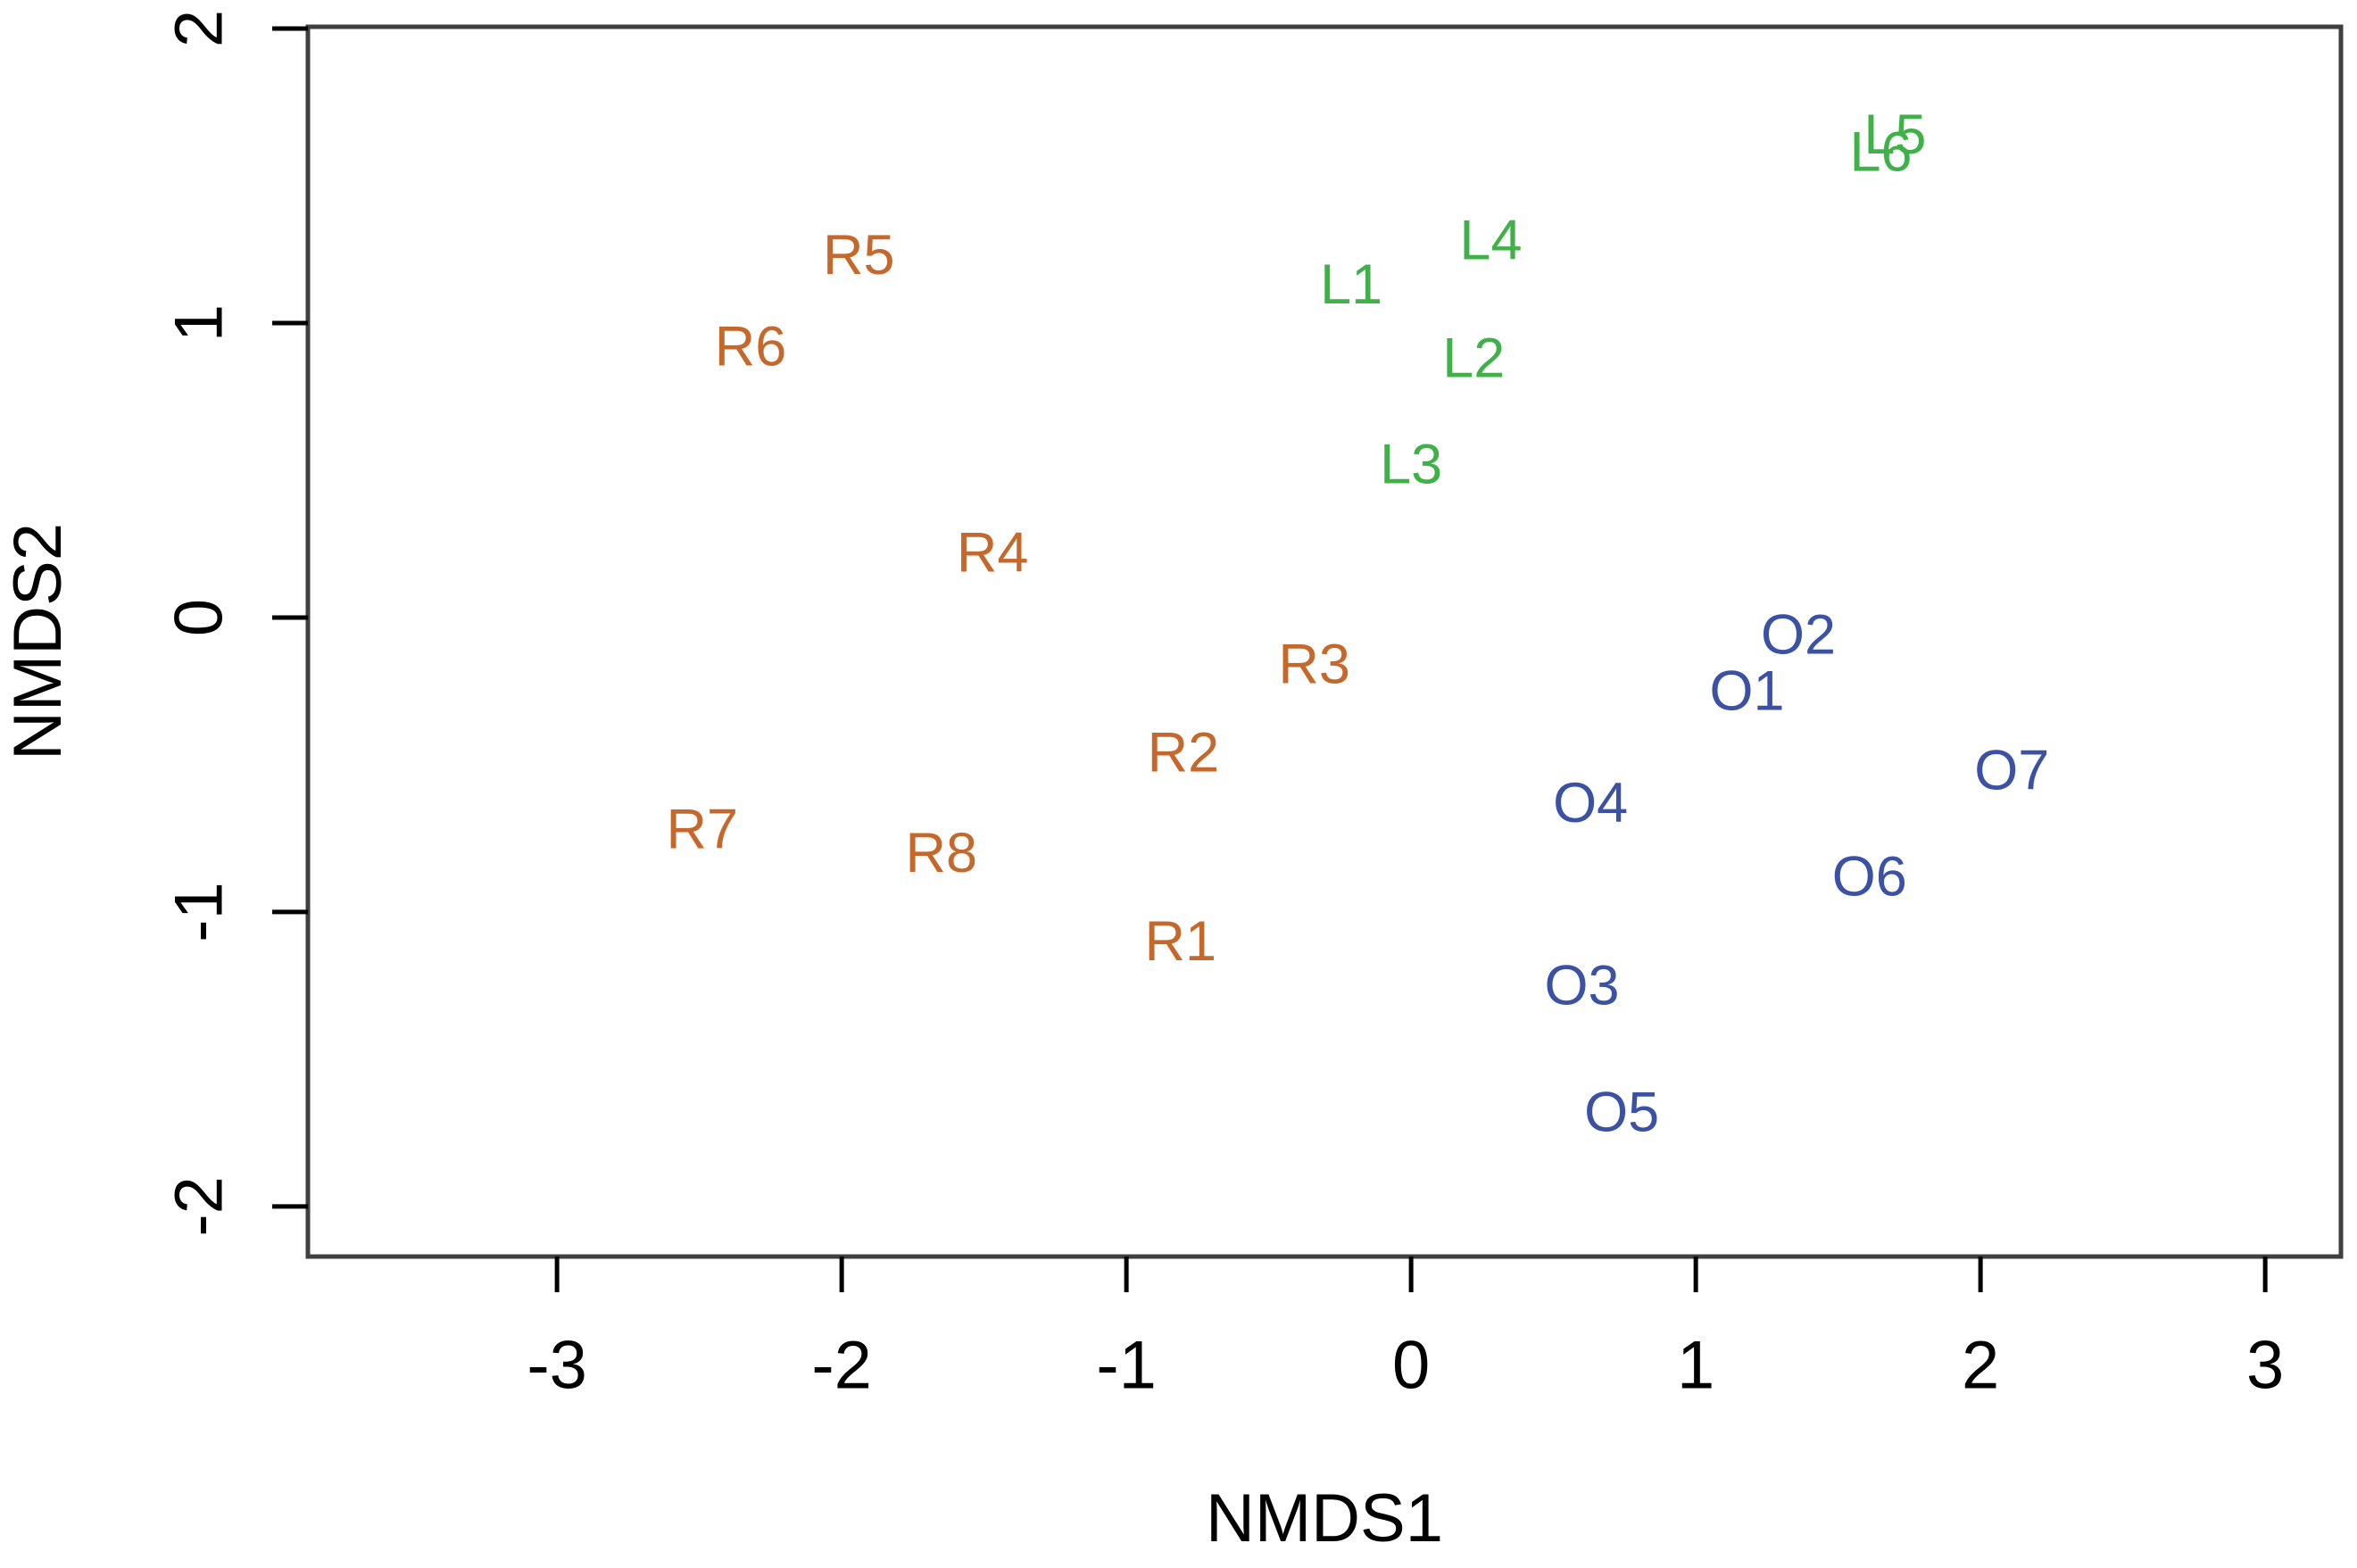  What do you see at coordinates (751, 346) in the screenshot?
I see `point-label-R6: R6` at bounding box center [751, 346].